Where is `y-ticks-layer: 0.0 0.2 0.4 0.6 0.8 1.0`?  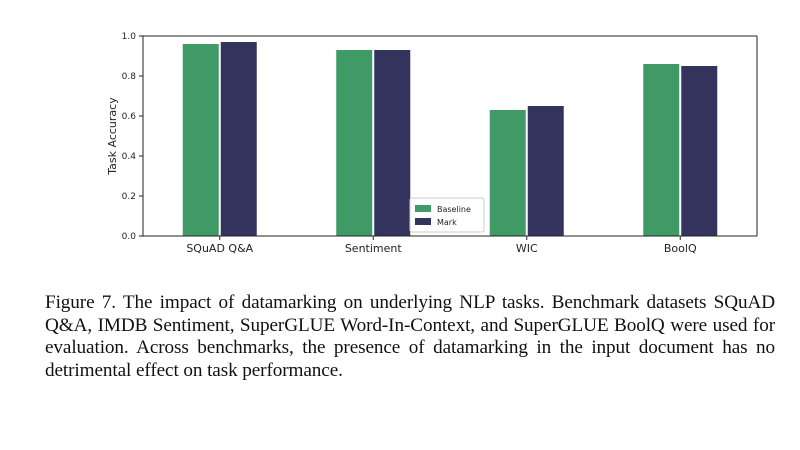
y-ticks-layer: 0.0 0.2 0.4 0.6 0.8 1.0 is located at coordinates (132, 137).